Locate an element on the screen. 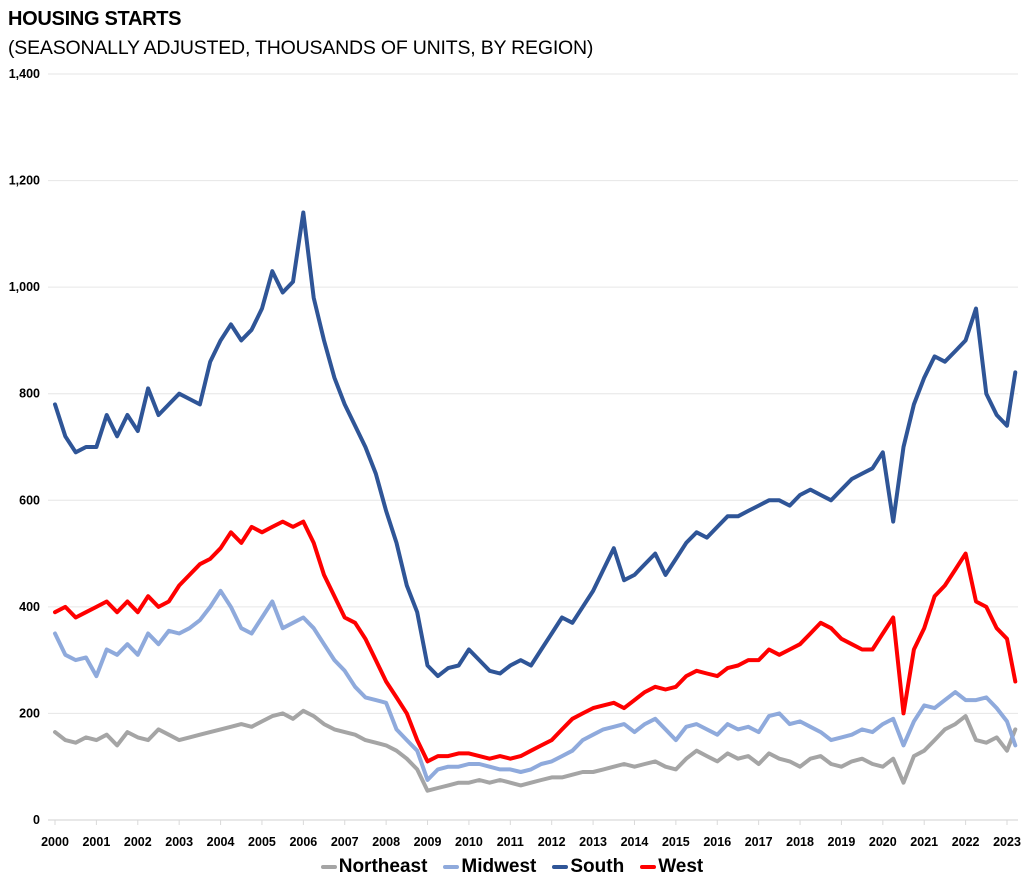 The width and height of the screenshot is (1024, 889). x-tick-label: 2003 is located at coordinates (179, 842).